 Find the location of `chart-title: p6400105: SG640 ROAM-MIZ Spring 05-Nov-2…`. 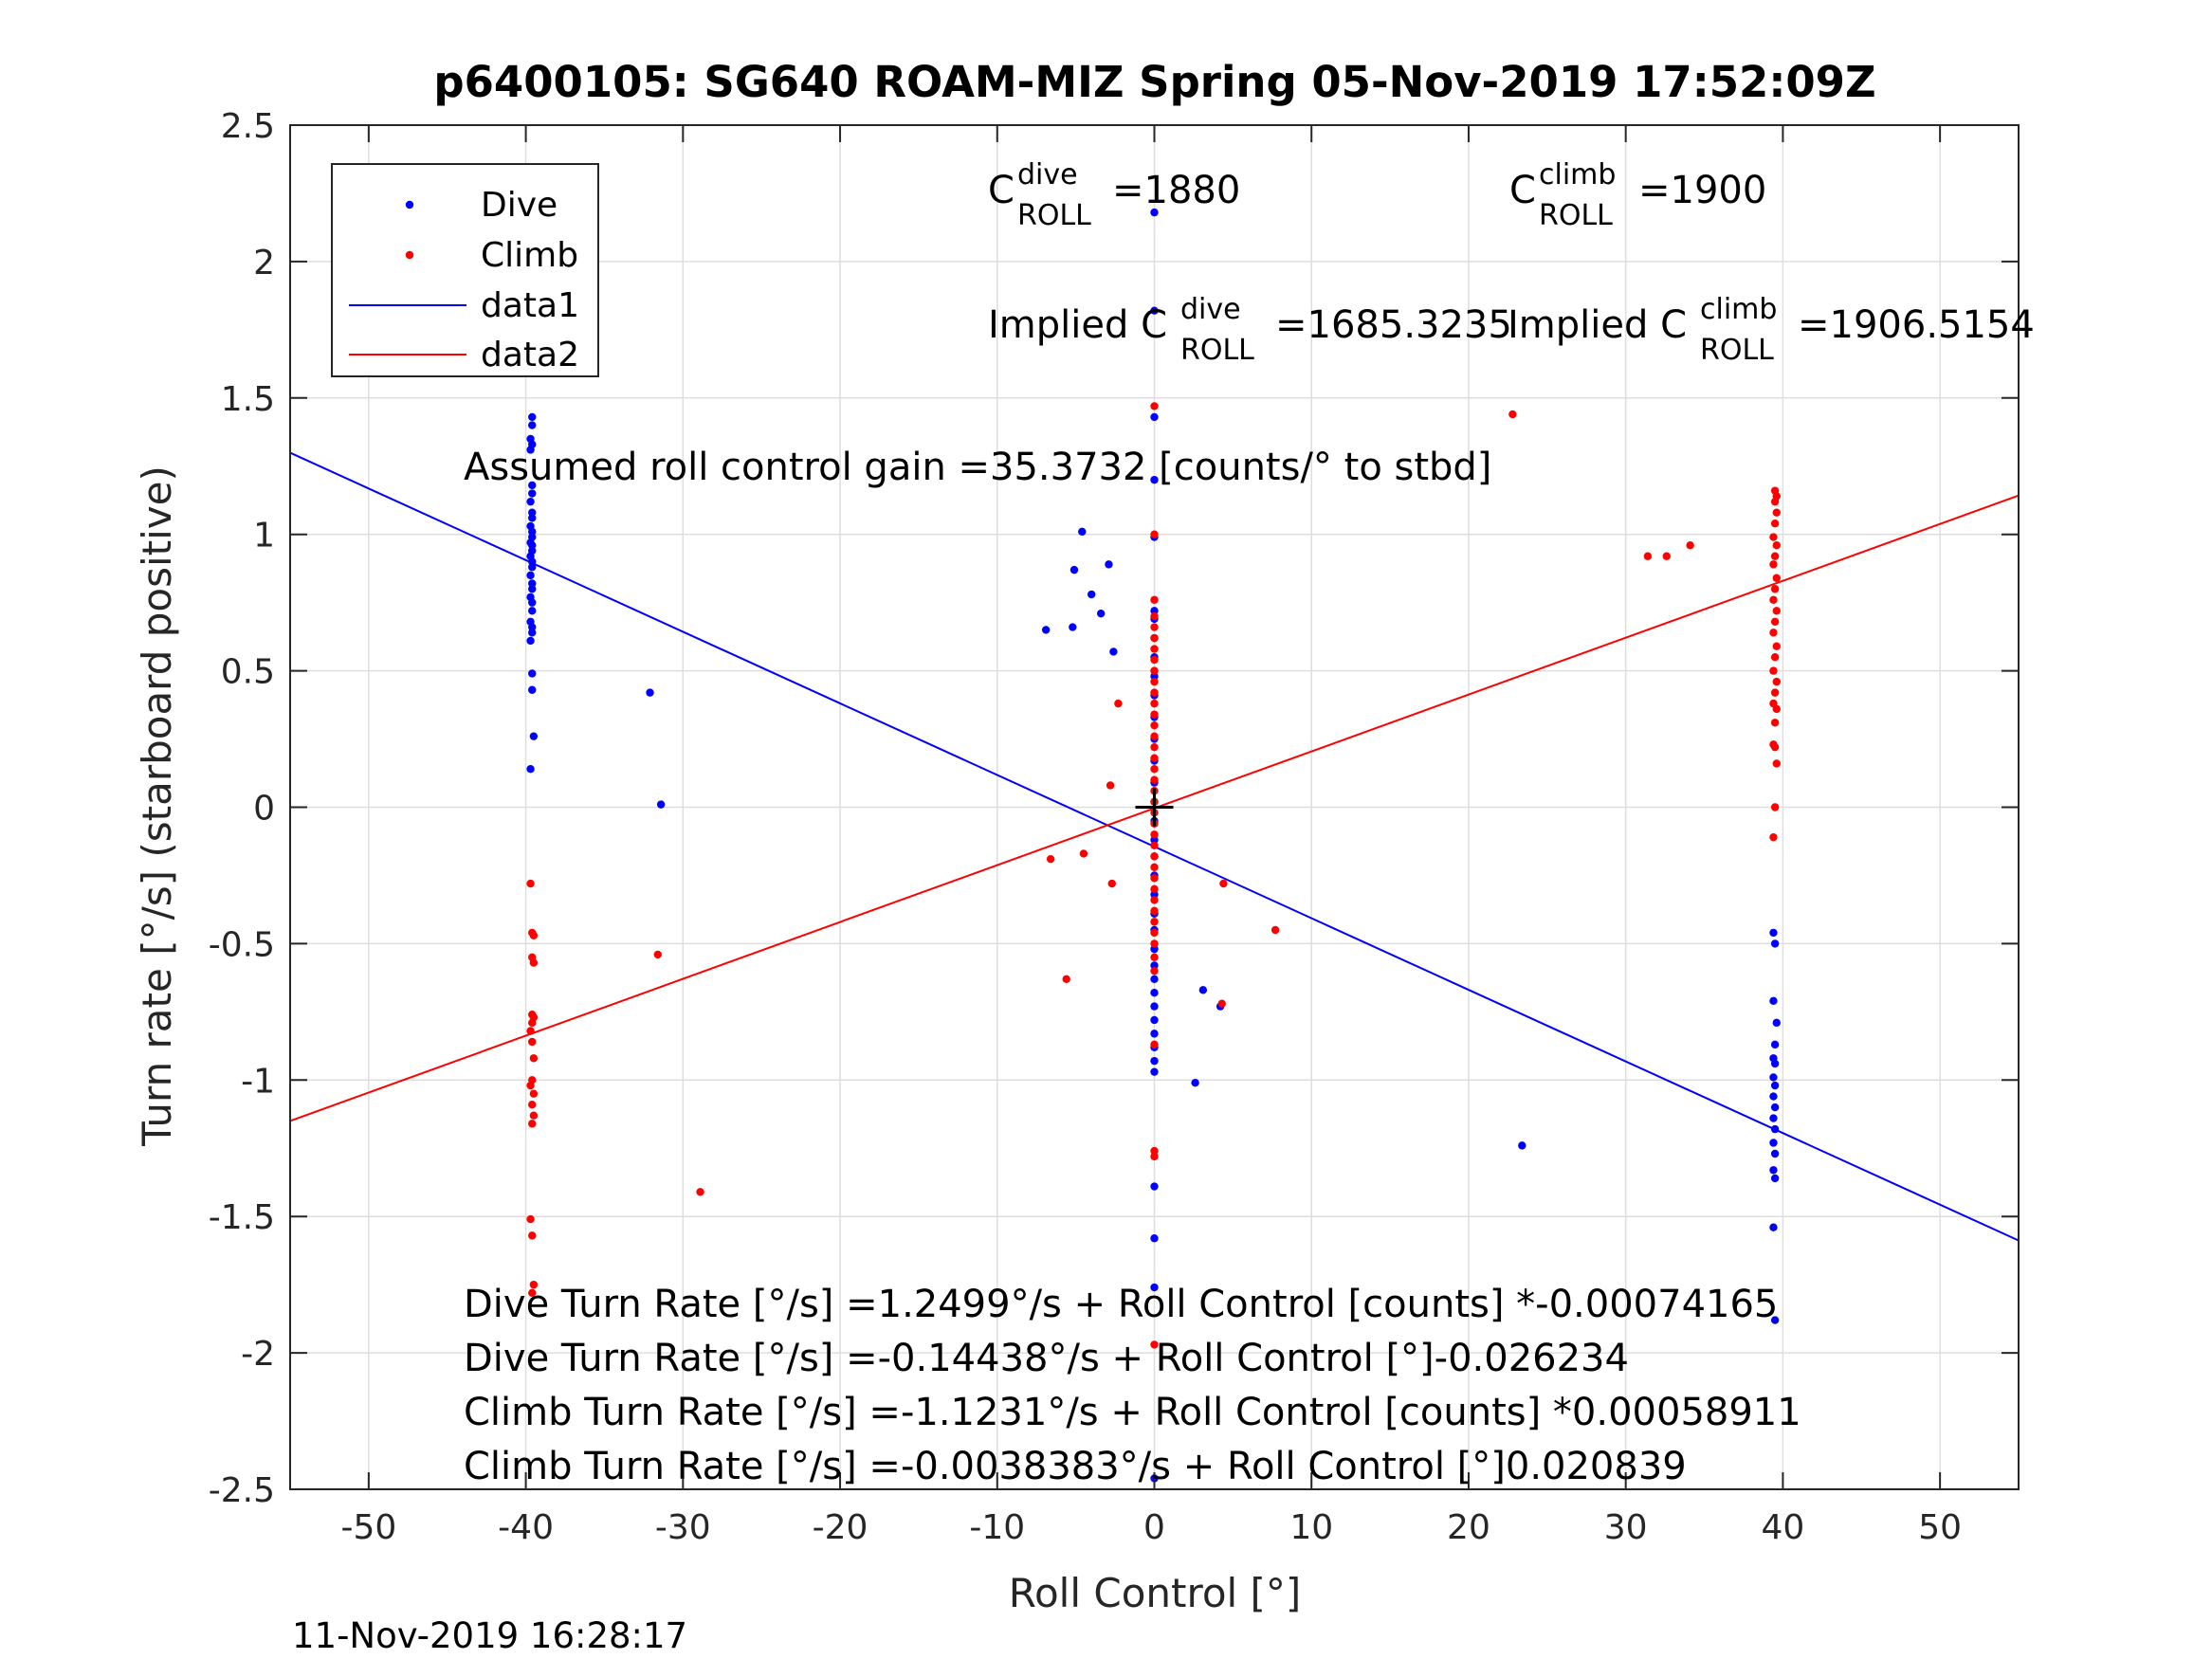

chart-title: p6400105: SG640 ROAM-MIZ Spring 05-Nov-2… is located at coordinates (1154, 82).